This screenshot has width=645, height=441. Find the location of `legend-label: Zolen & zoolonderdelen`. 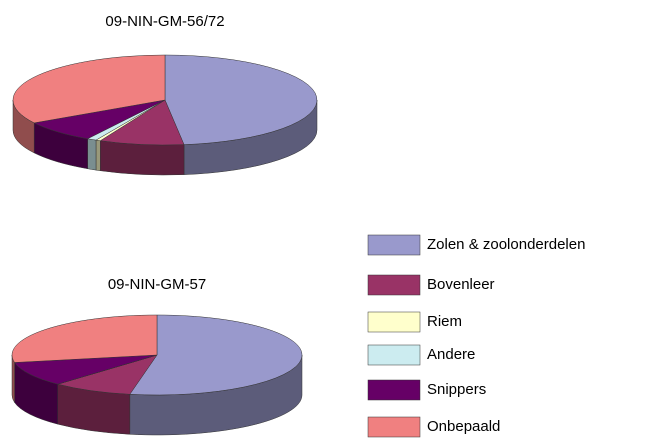

legend-label: Zolen & zoolonderdelen is located at coordinates (506, 244).